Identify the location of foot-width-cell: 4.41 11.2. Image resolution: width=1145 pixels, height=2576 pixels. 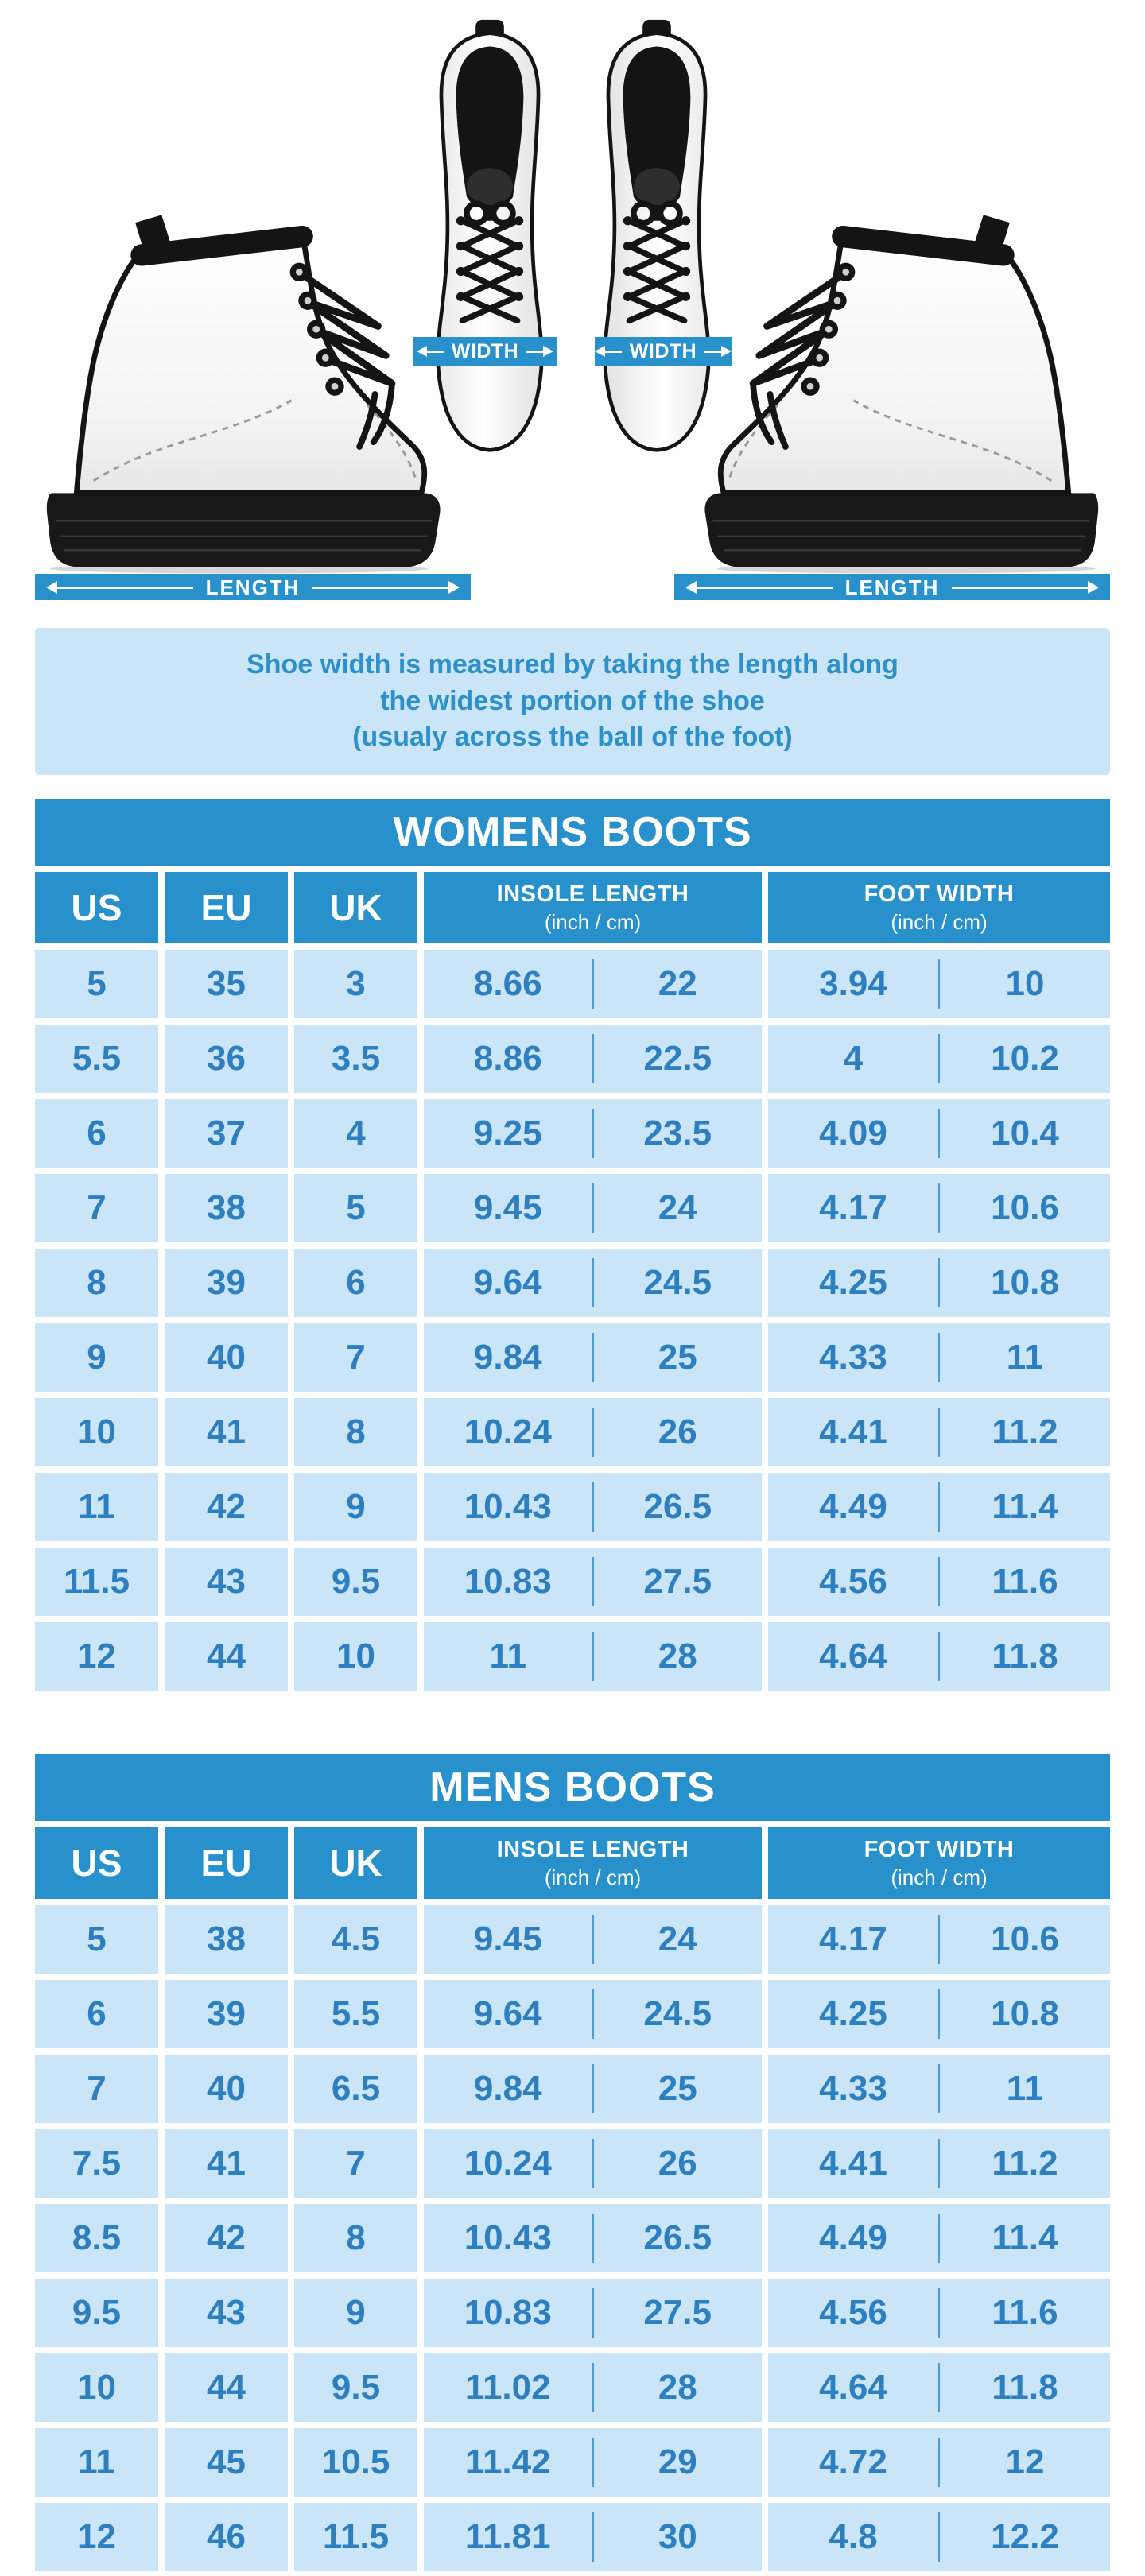
(939, 1432).